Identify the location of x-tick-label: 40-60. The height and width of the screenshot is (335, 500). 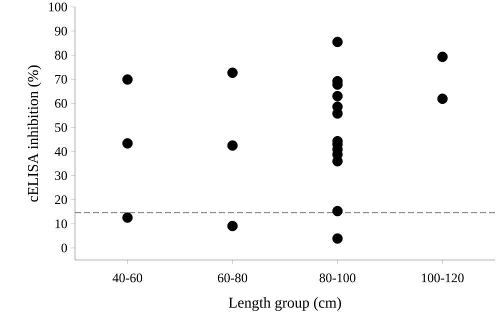
(127, 278).